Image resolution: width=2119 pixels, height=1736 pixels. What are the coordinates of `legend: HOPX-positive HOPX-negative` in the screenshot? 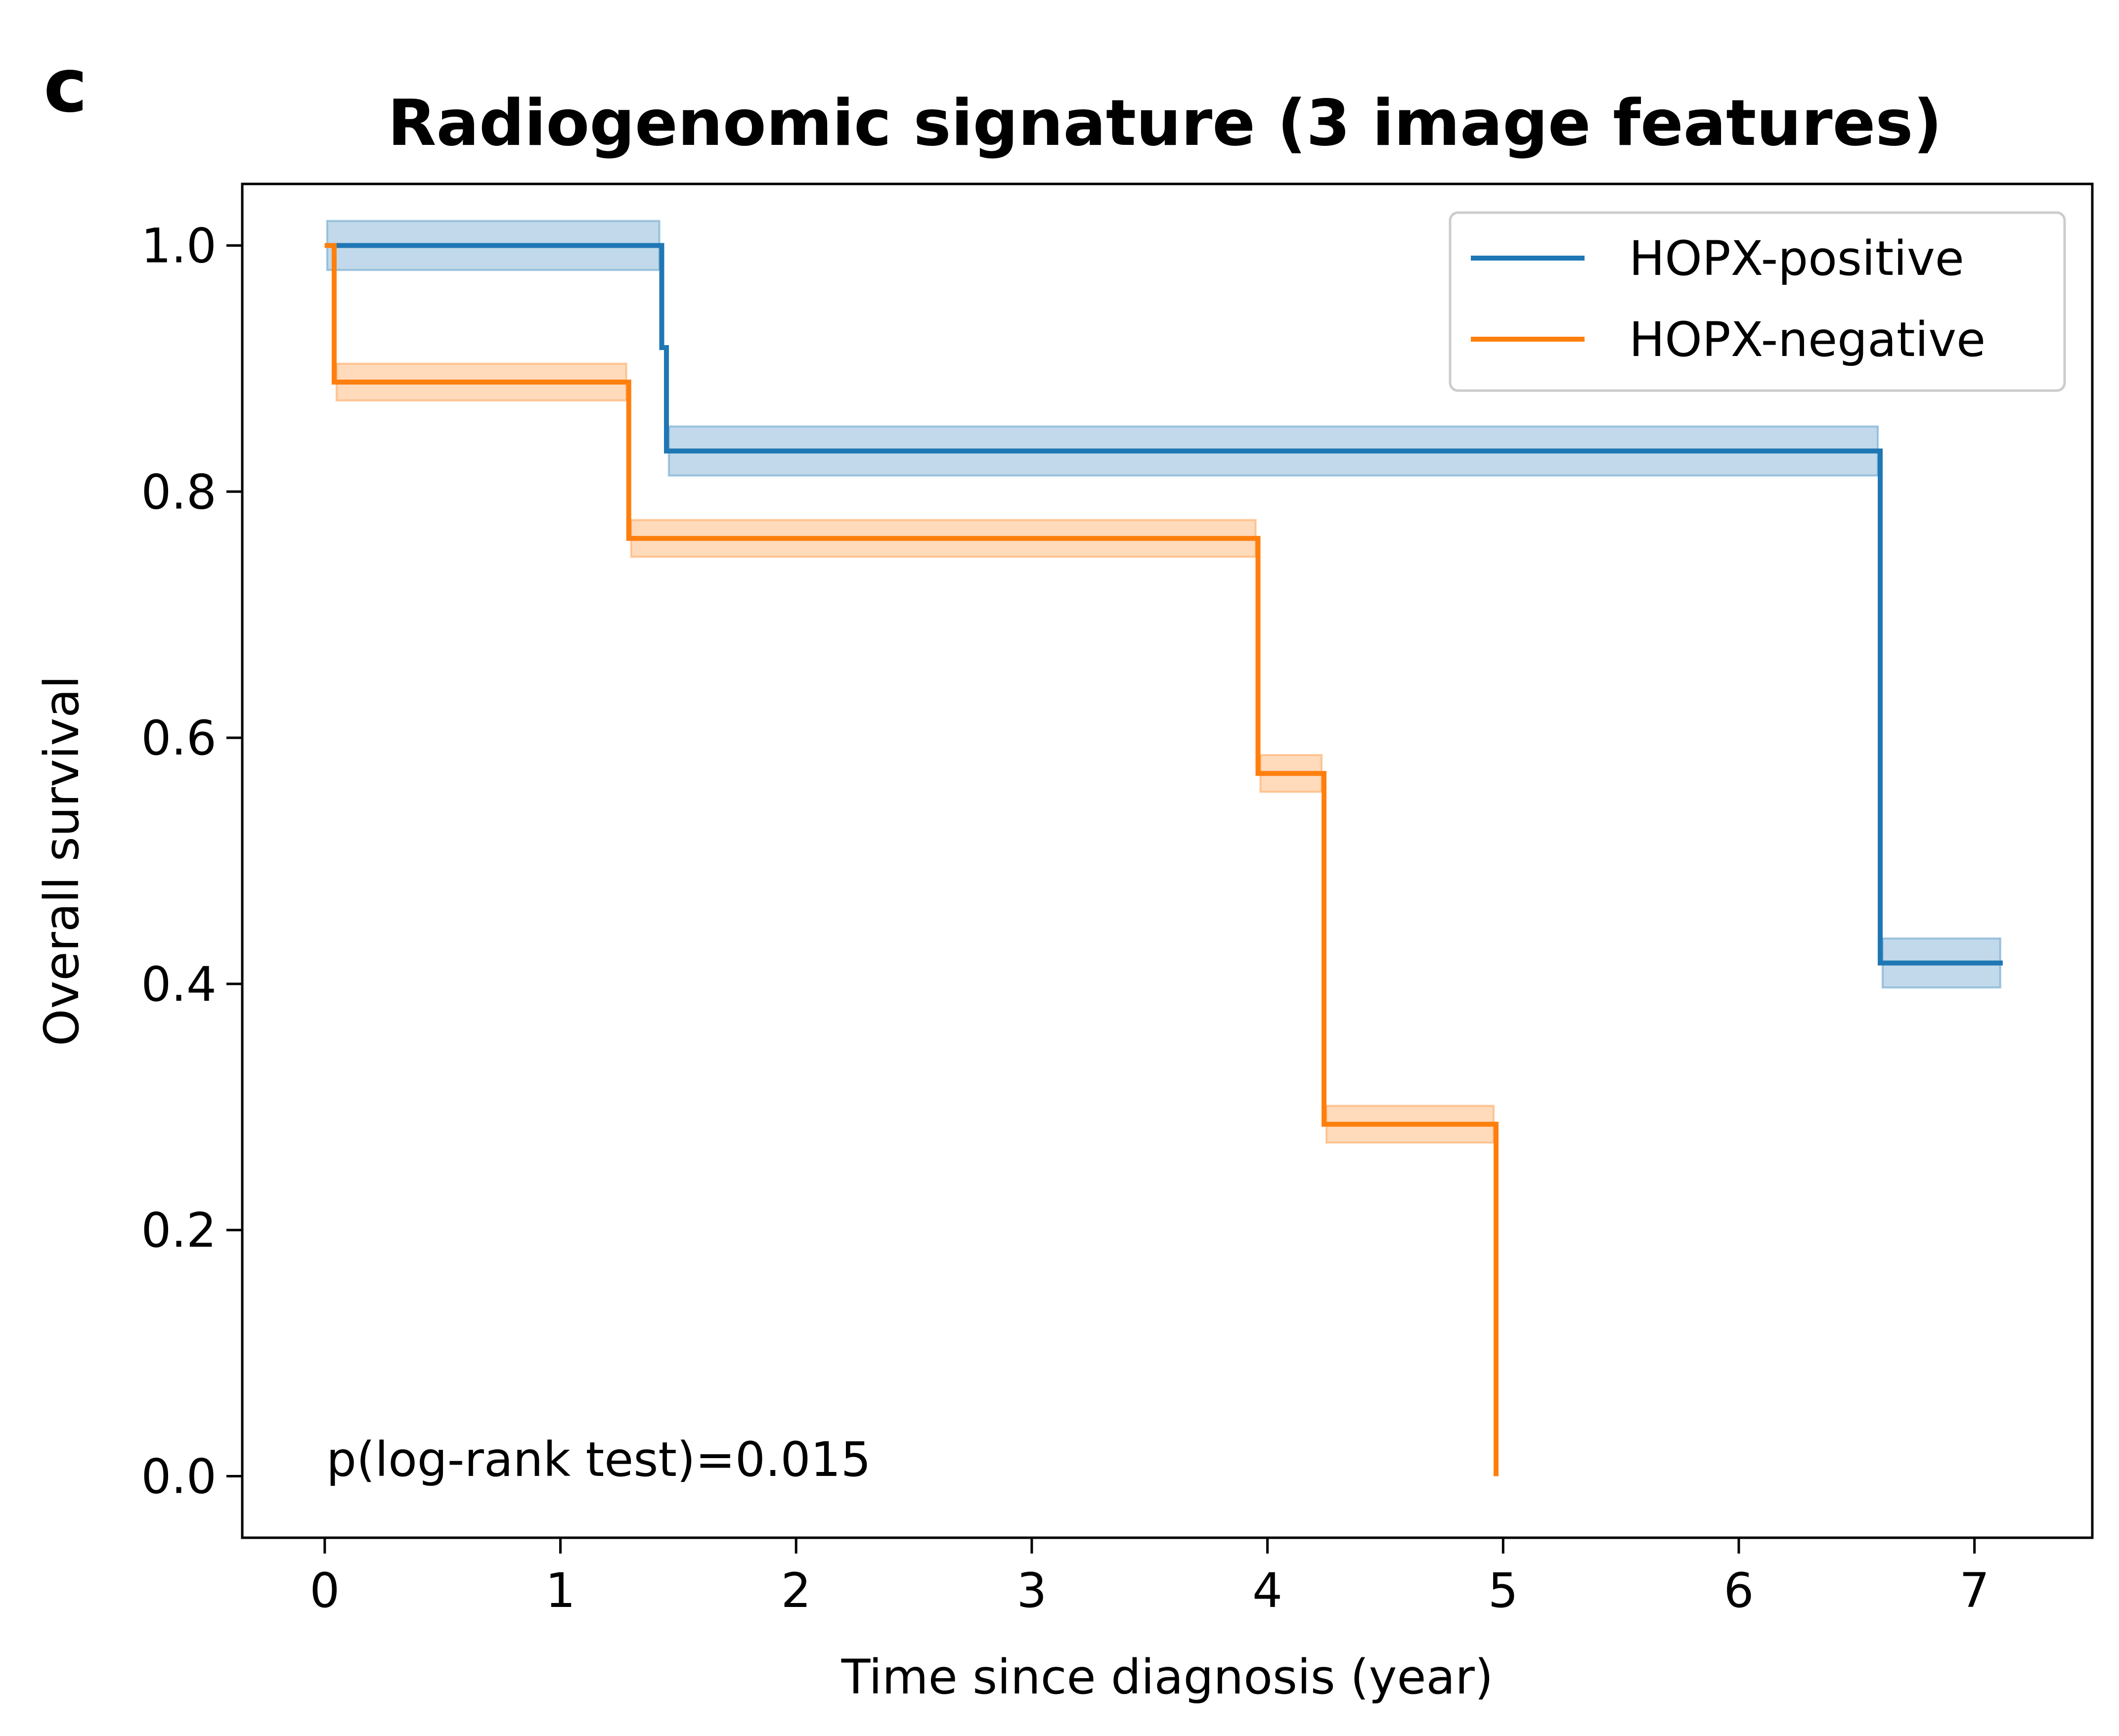 It's located at (1757, 301).